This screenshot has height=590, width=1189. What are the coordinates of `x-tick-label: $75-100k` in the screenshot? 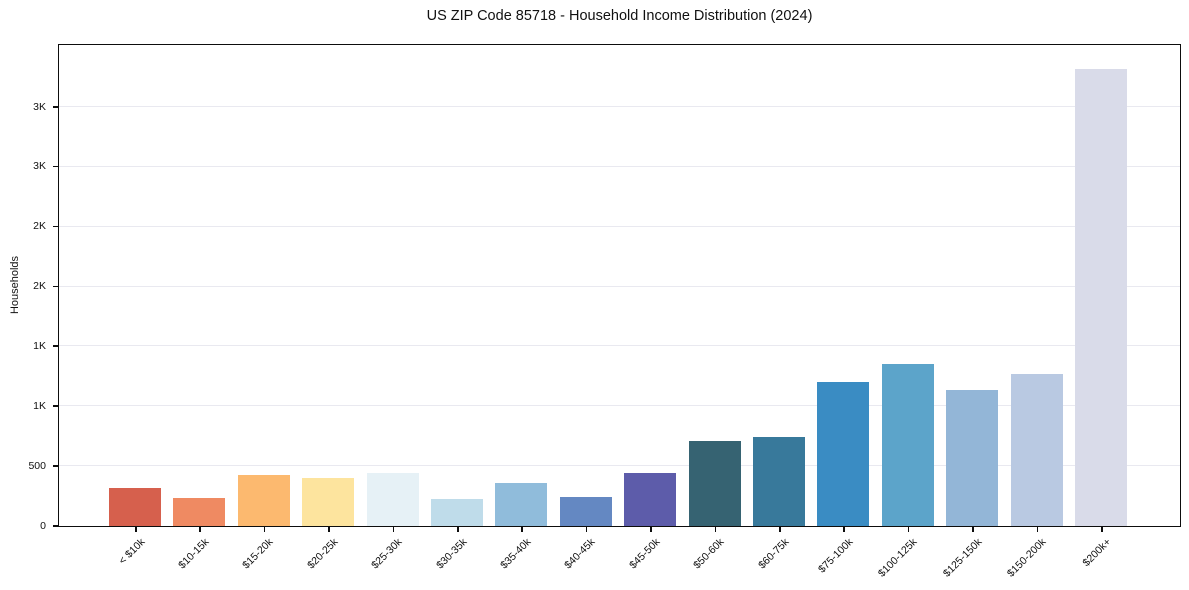 It's located at (835, 556).